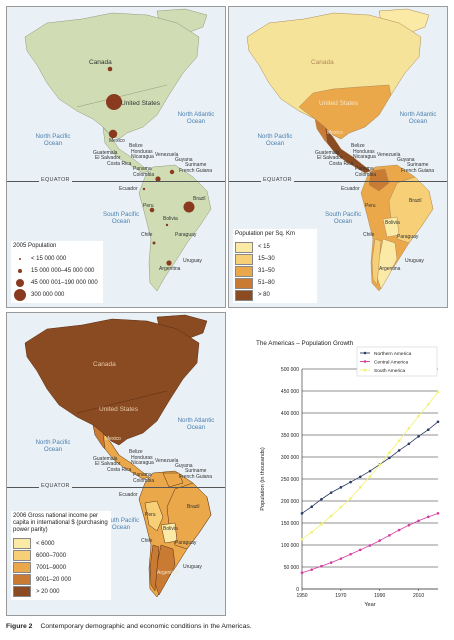 Image resolution: width=454 pixels, height=640 pixels. What do you see at coordinates (290, 524) in the screenshot?
I see `y-tick-label: 150 000` at bounding box center [290, 524].